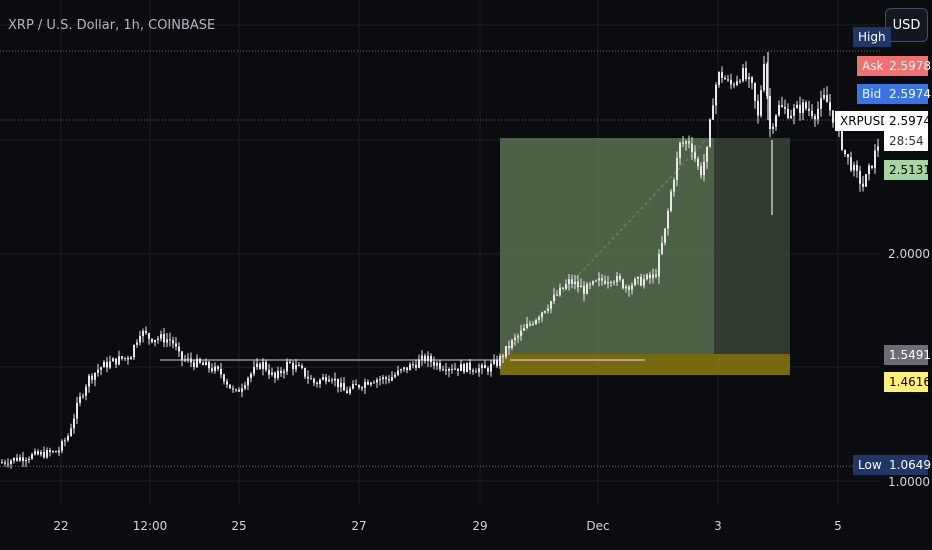 The height and width of the screenshot is (550, 932). What do you see at coordinates (906, 25) in the screenshot?
I see `currency-button: USD` at bounding box center [906, 25].